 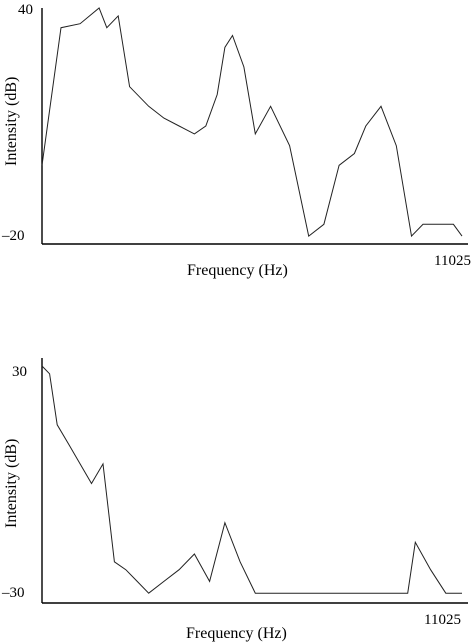 What do you see at coordinates (19, 372) in the screenshot?
I see `chart-bottom-y-tick-max: 30` at bounding box center [19, 372].